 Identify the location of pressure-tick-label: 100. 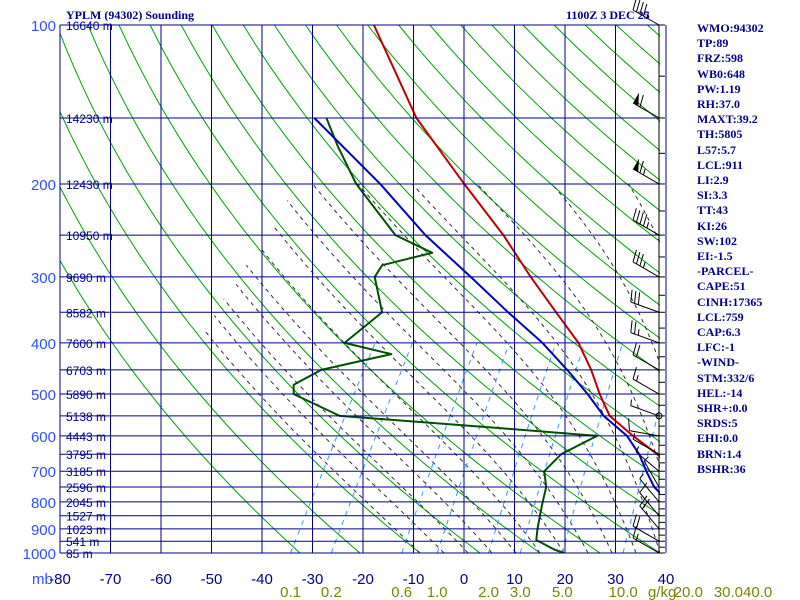
(43, 26).